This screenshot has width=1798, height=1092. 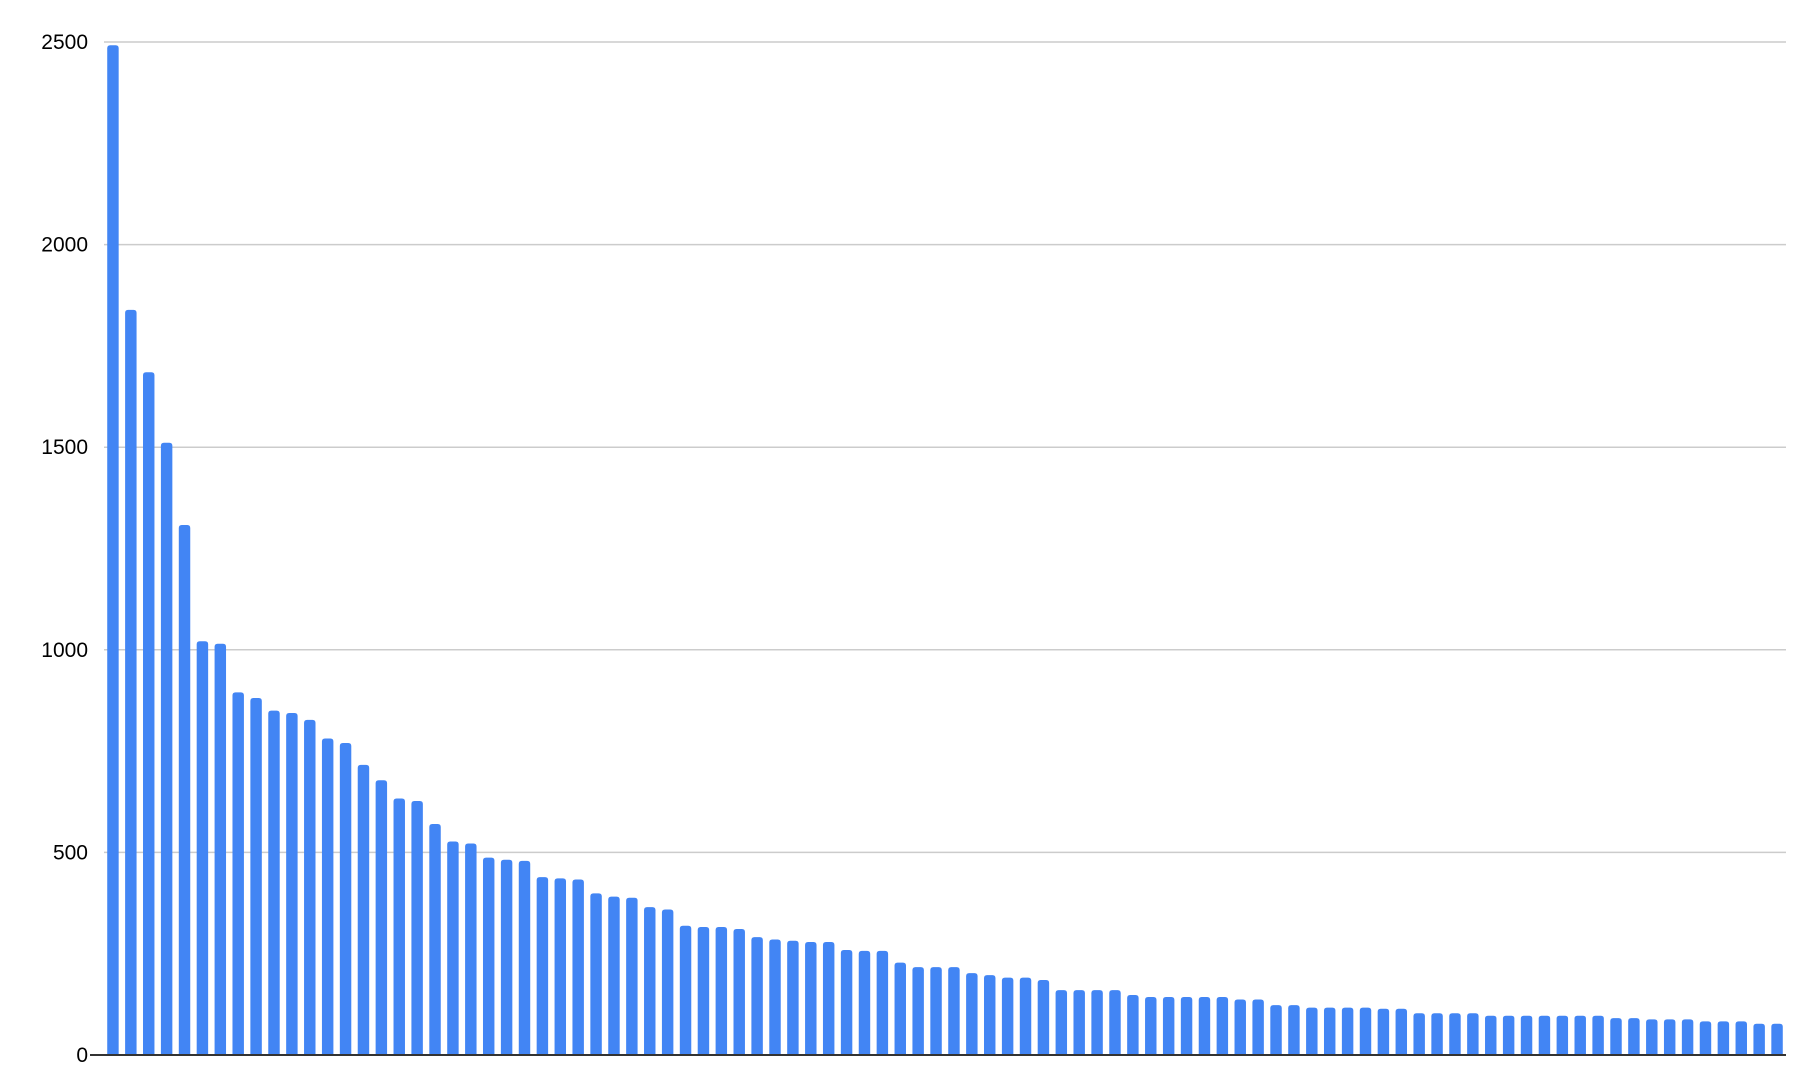 I want to click on y-tick-label: 500, so click(x=70, y=852).